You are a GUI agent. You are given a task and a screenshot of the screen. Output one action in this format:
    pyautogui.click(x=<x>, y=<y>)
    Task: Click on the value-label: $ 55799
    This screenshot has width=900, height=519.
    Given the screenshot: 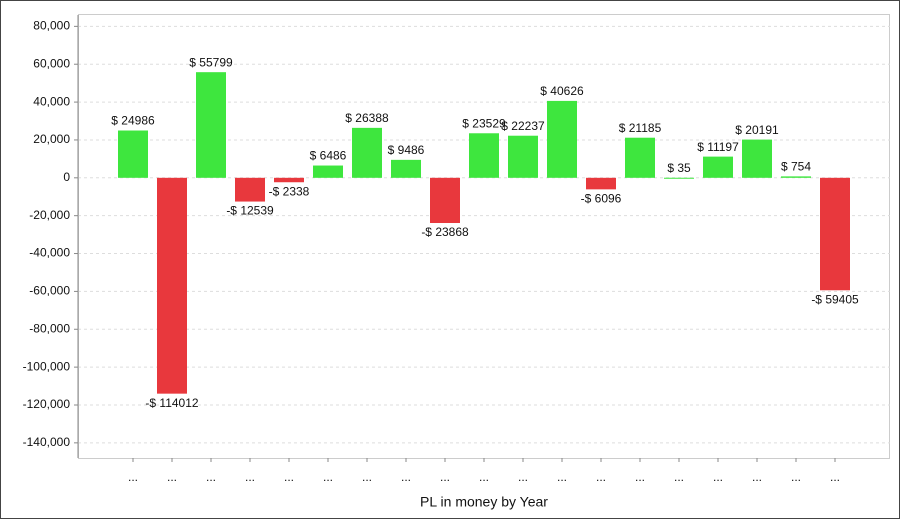 What is the action you would take?
    pyautogui.click(x=211, y=62)
    